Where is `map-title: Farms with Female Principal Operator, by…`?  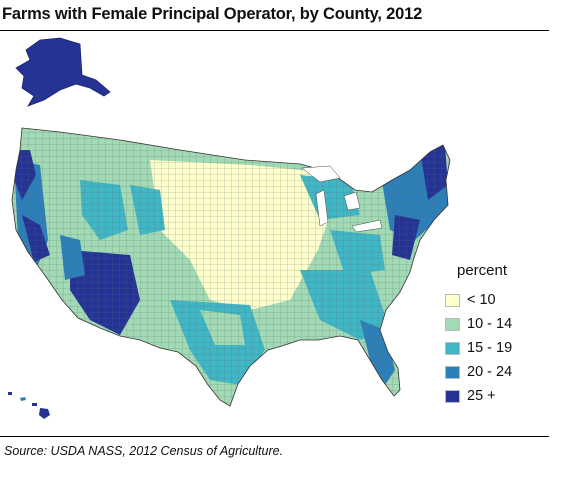 map-title: Farms with Female Principal Operator, by… is located at coordinates (212, 14).